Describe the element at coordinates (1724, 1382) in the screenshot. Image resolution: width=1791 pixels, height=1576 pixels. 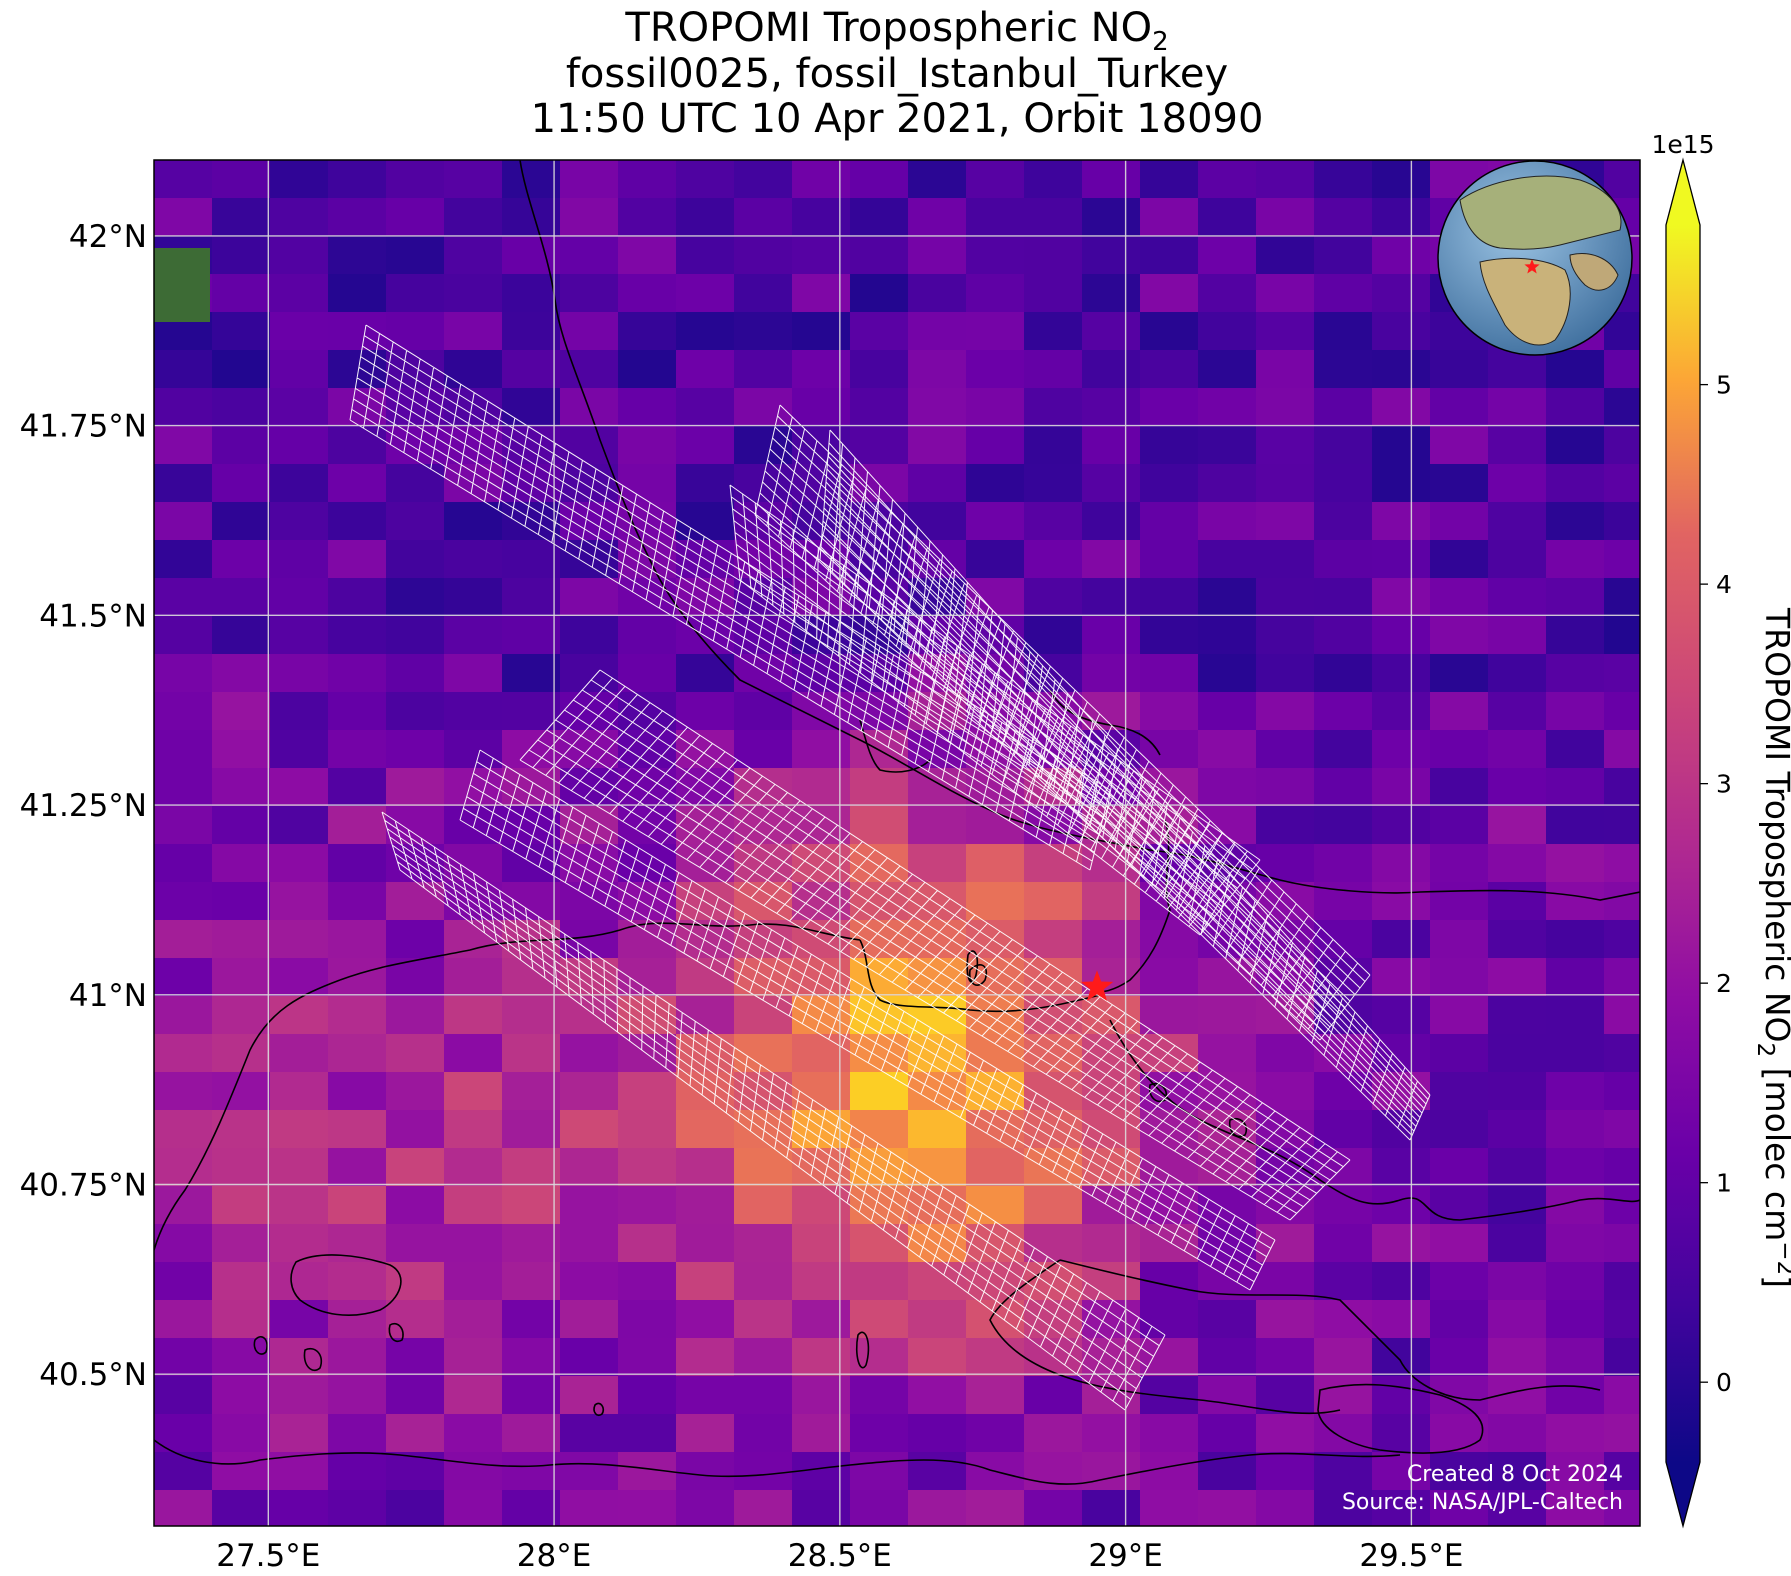
I see `colorbar-tick-label: 0` at that location.